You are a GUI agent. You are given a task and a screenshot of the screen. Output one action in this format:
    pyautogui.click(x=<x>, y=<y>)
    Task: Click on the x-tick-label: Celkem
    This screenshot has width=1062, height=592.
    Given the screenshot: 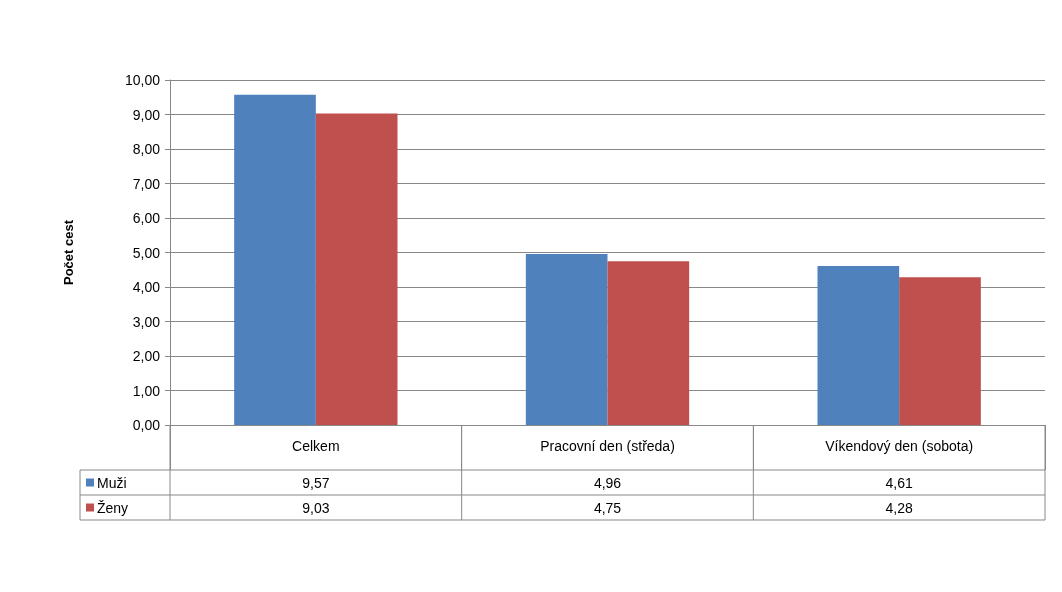 What is the action you would take?
    pyautogui.click(x=316, y=446)
    